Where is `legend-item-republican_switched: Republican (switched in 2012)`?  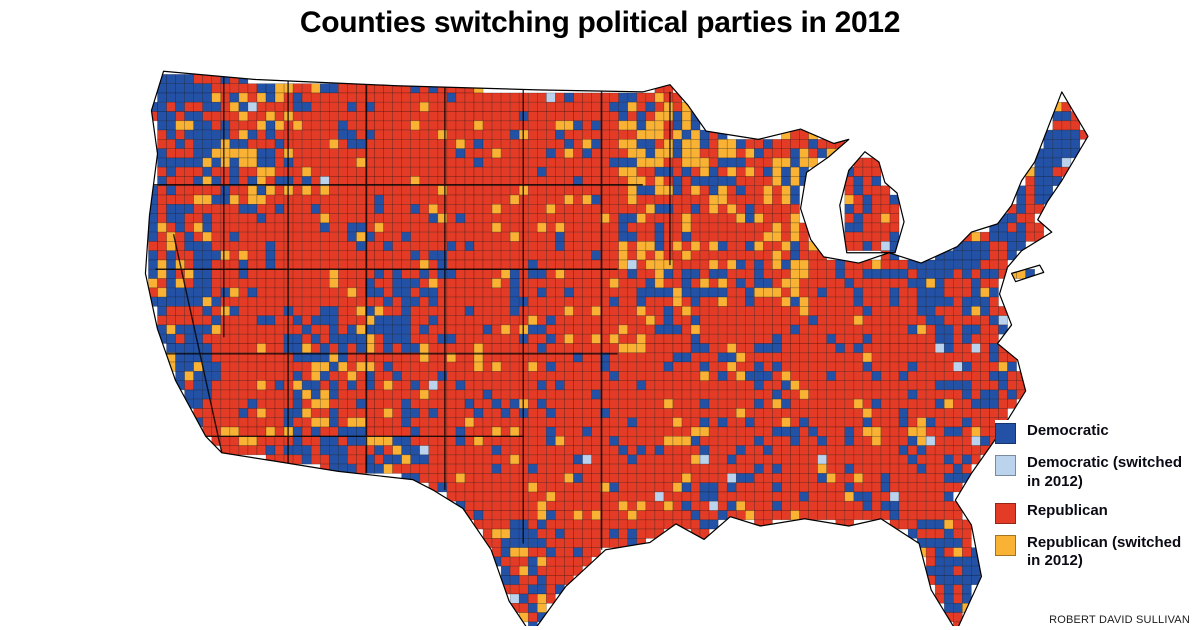 legend-item-republican_switched: Republican (switched in 2012) is located at coordinates (1091, 553).